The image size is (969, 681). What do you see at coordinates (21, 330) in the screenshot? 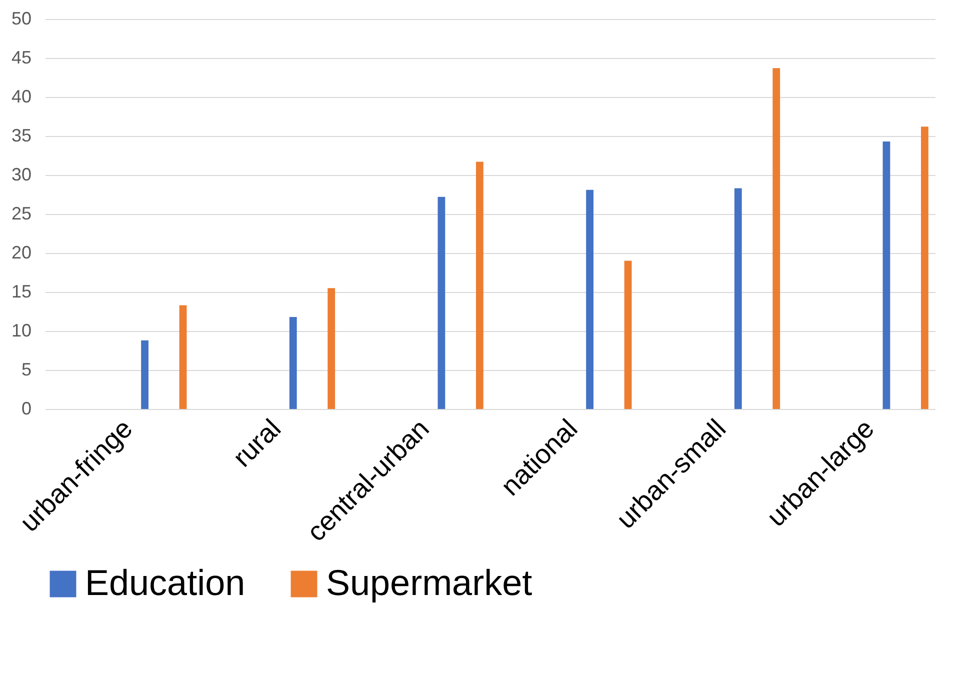
I see `y-tick-label: 10` at bounding box center [21, 330].